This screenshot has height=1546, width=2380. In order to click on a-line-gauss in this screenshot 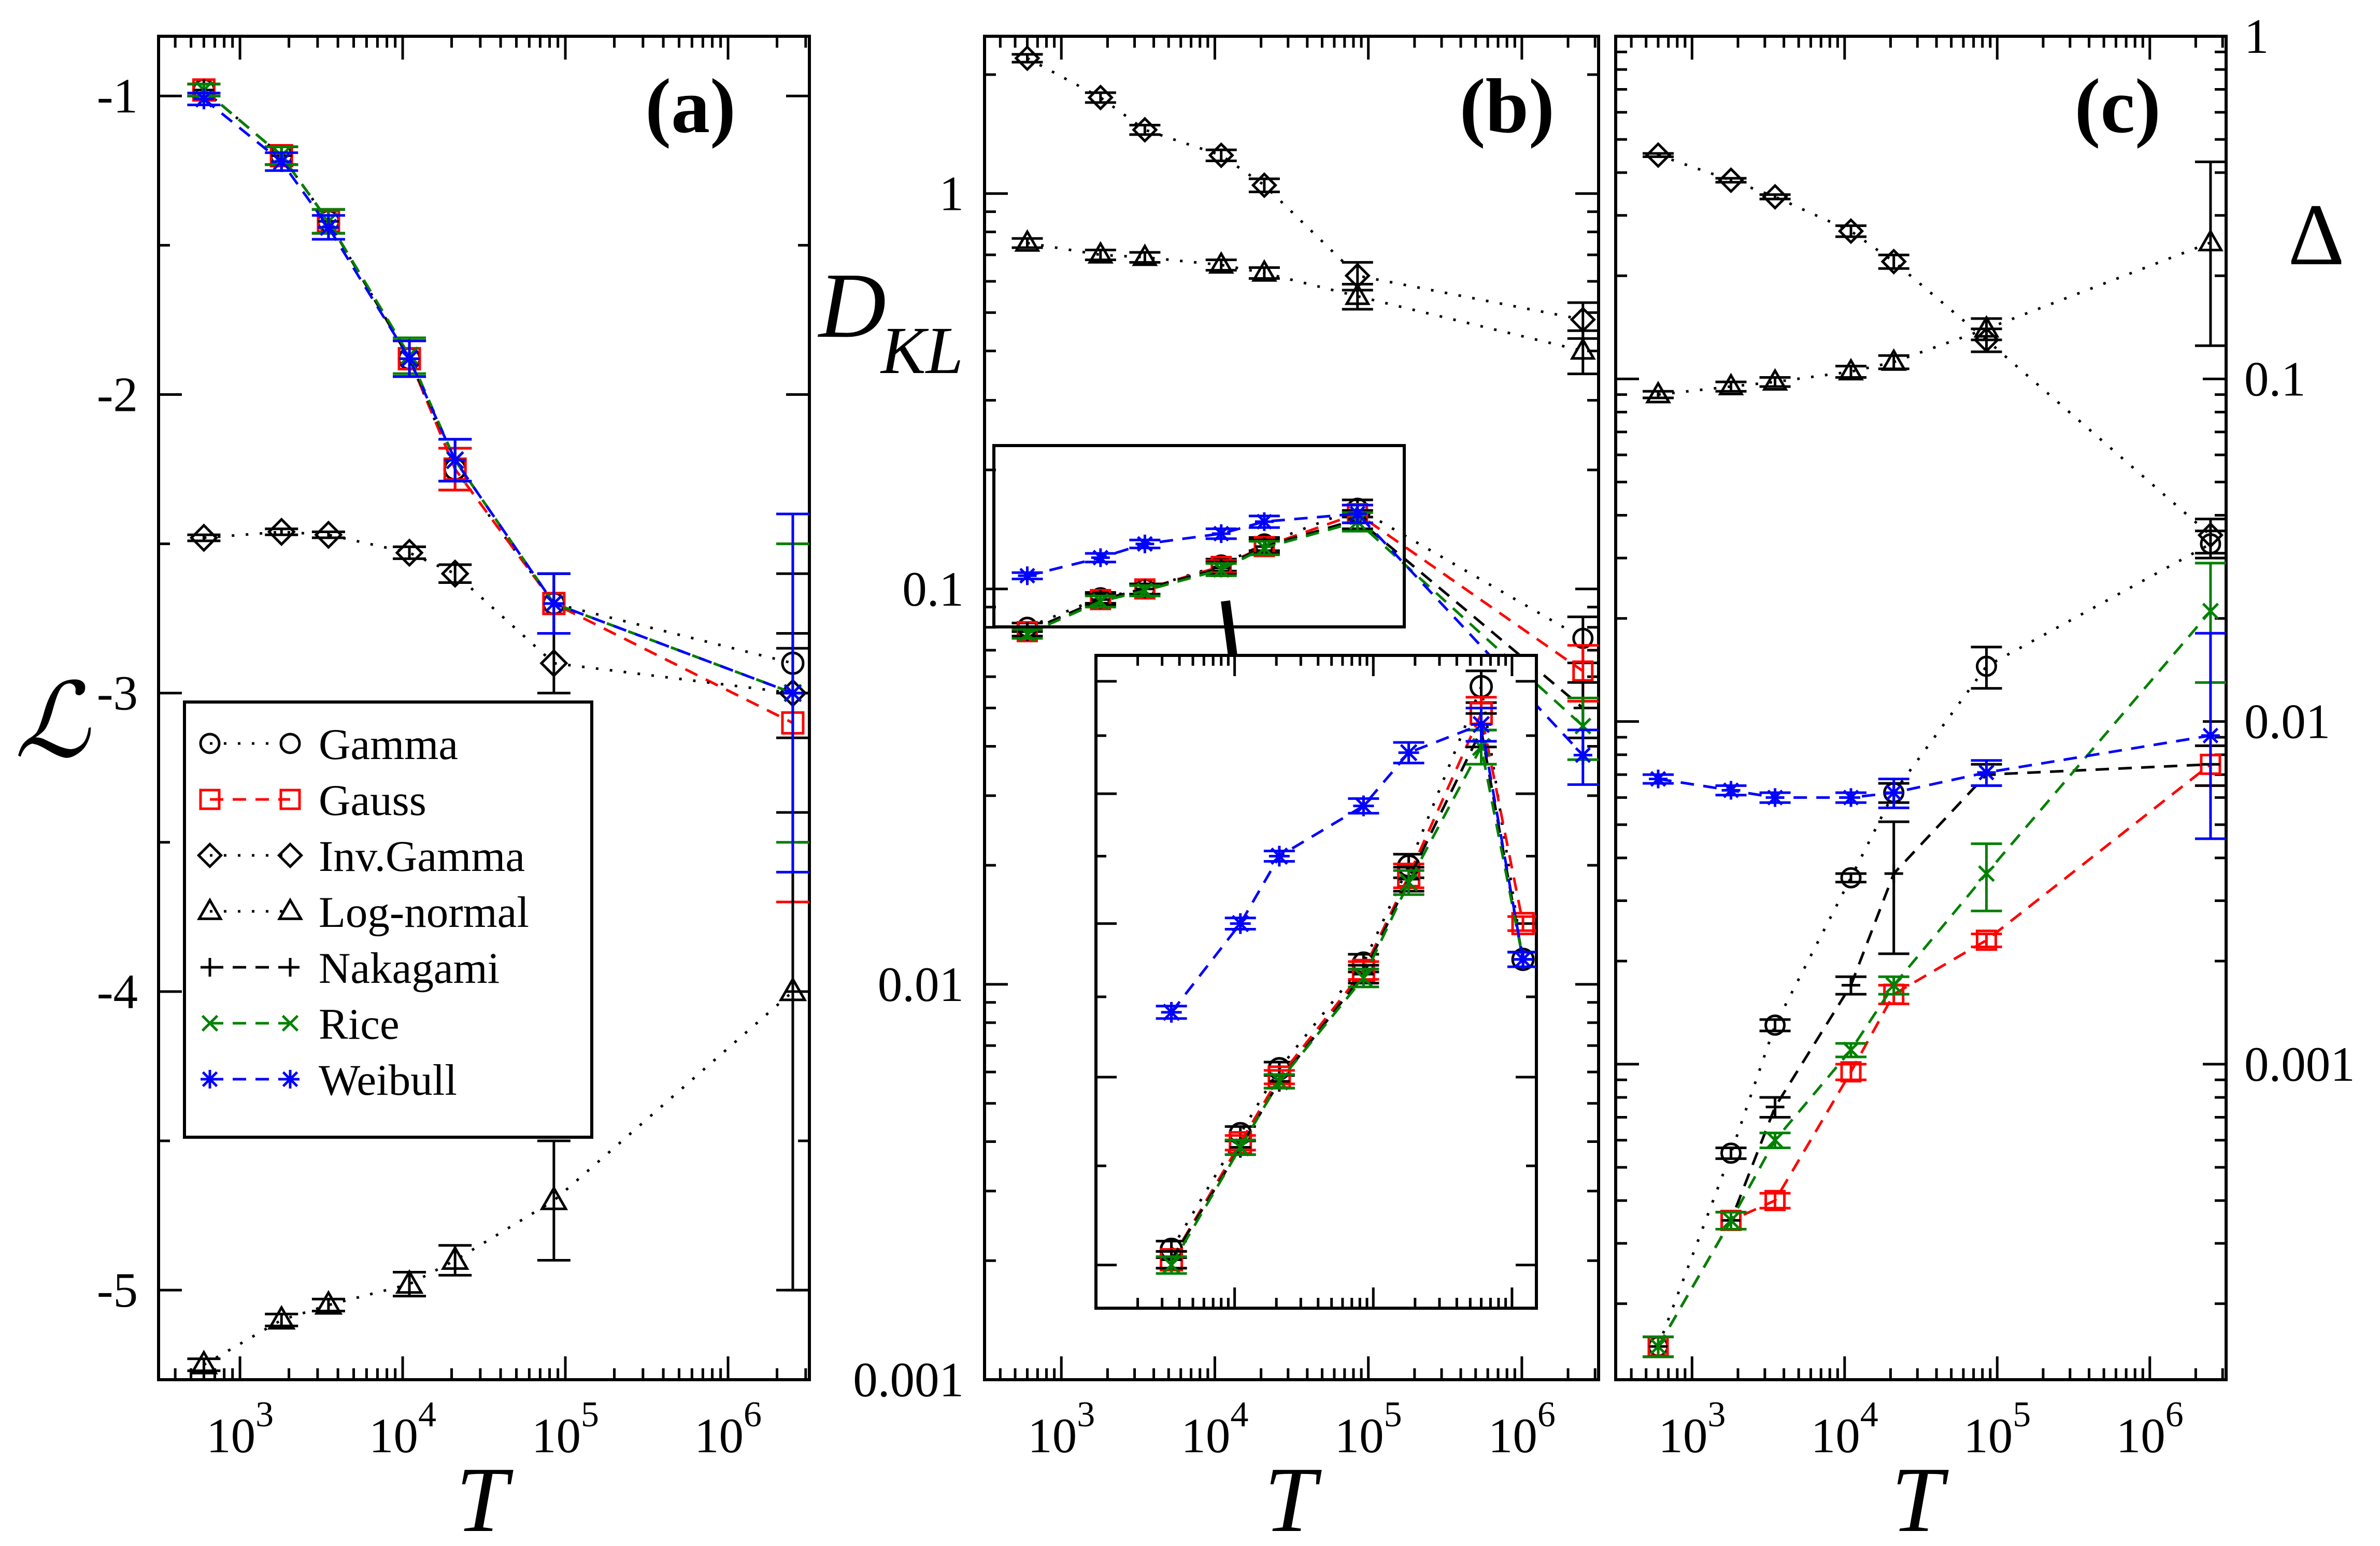, I will do `click(499, 406)`.